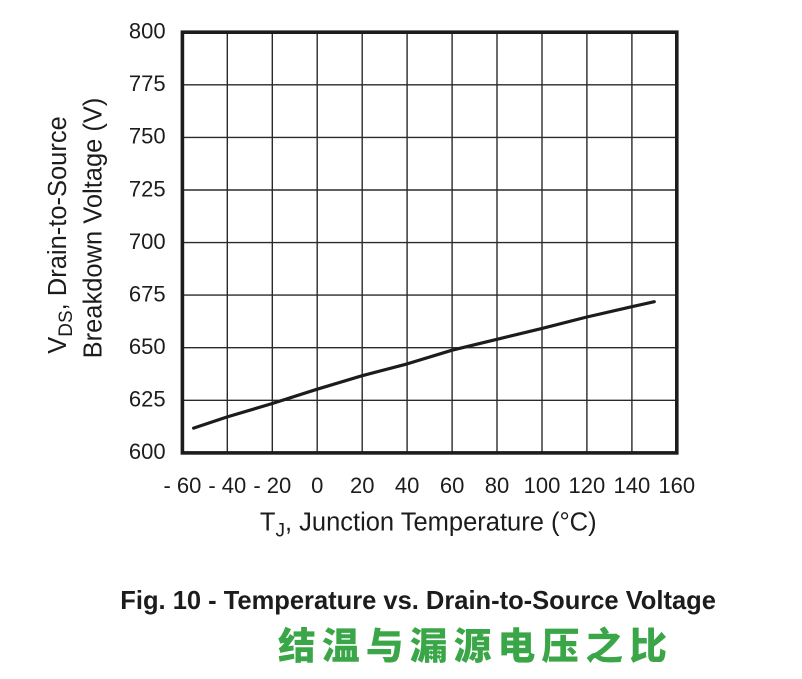 The height and width of the screenshot is (679, 802). Describe the element at coordinates (147, 188) in the screenshot. I see `svg-text: 725` at that location.